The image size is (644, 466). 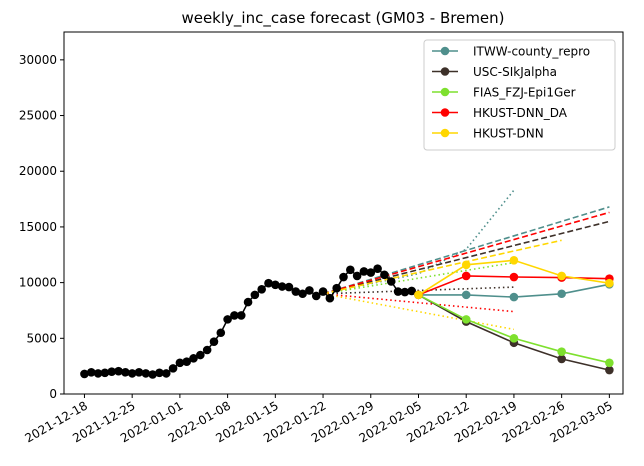 What do you see at coordinates (38, 227) in the screenshot?
I see `y-tick-label: 15000` at bounding box center [38, 227].